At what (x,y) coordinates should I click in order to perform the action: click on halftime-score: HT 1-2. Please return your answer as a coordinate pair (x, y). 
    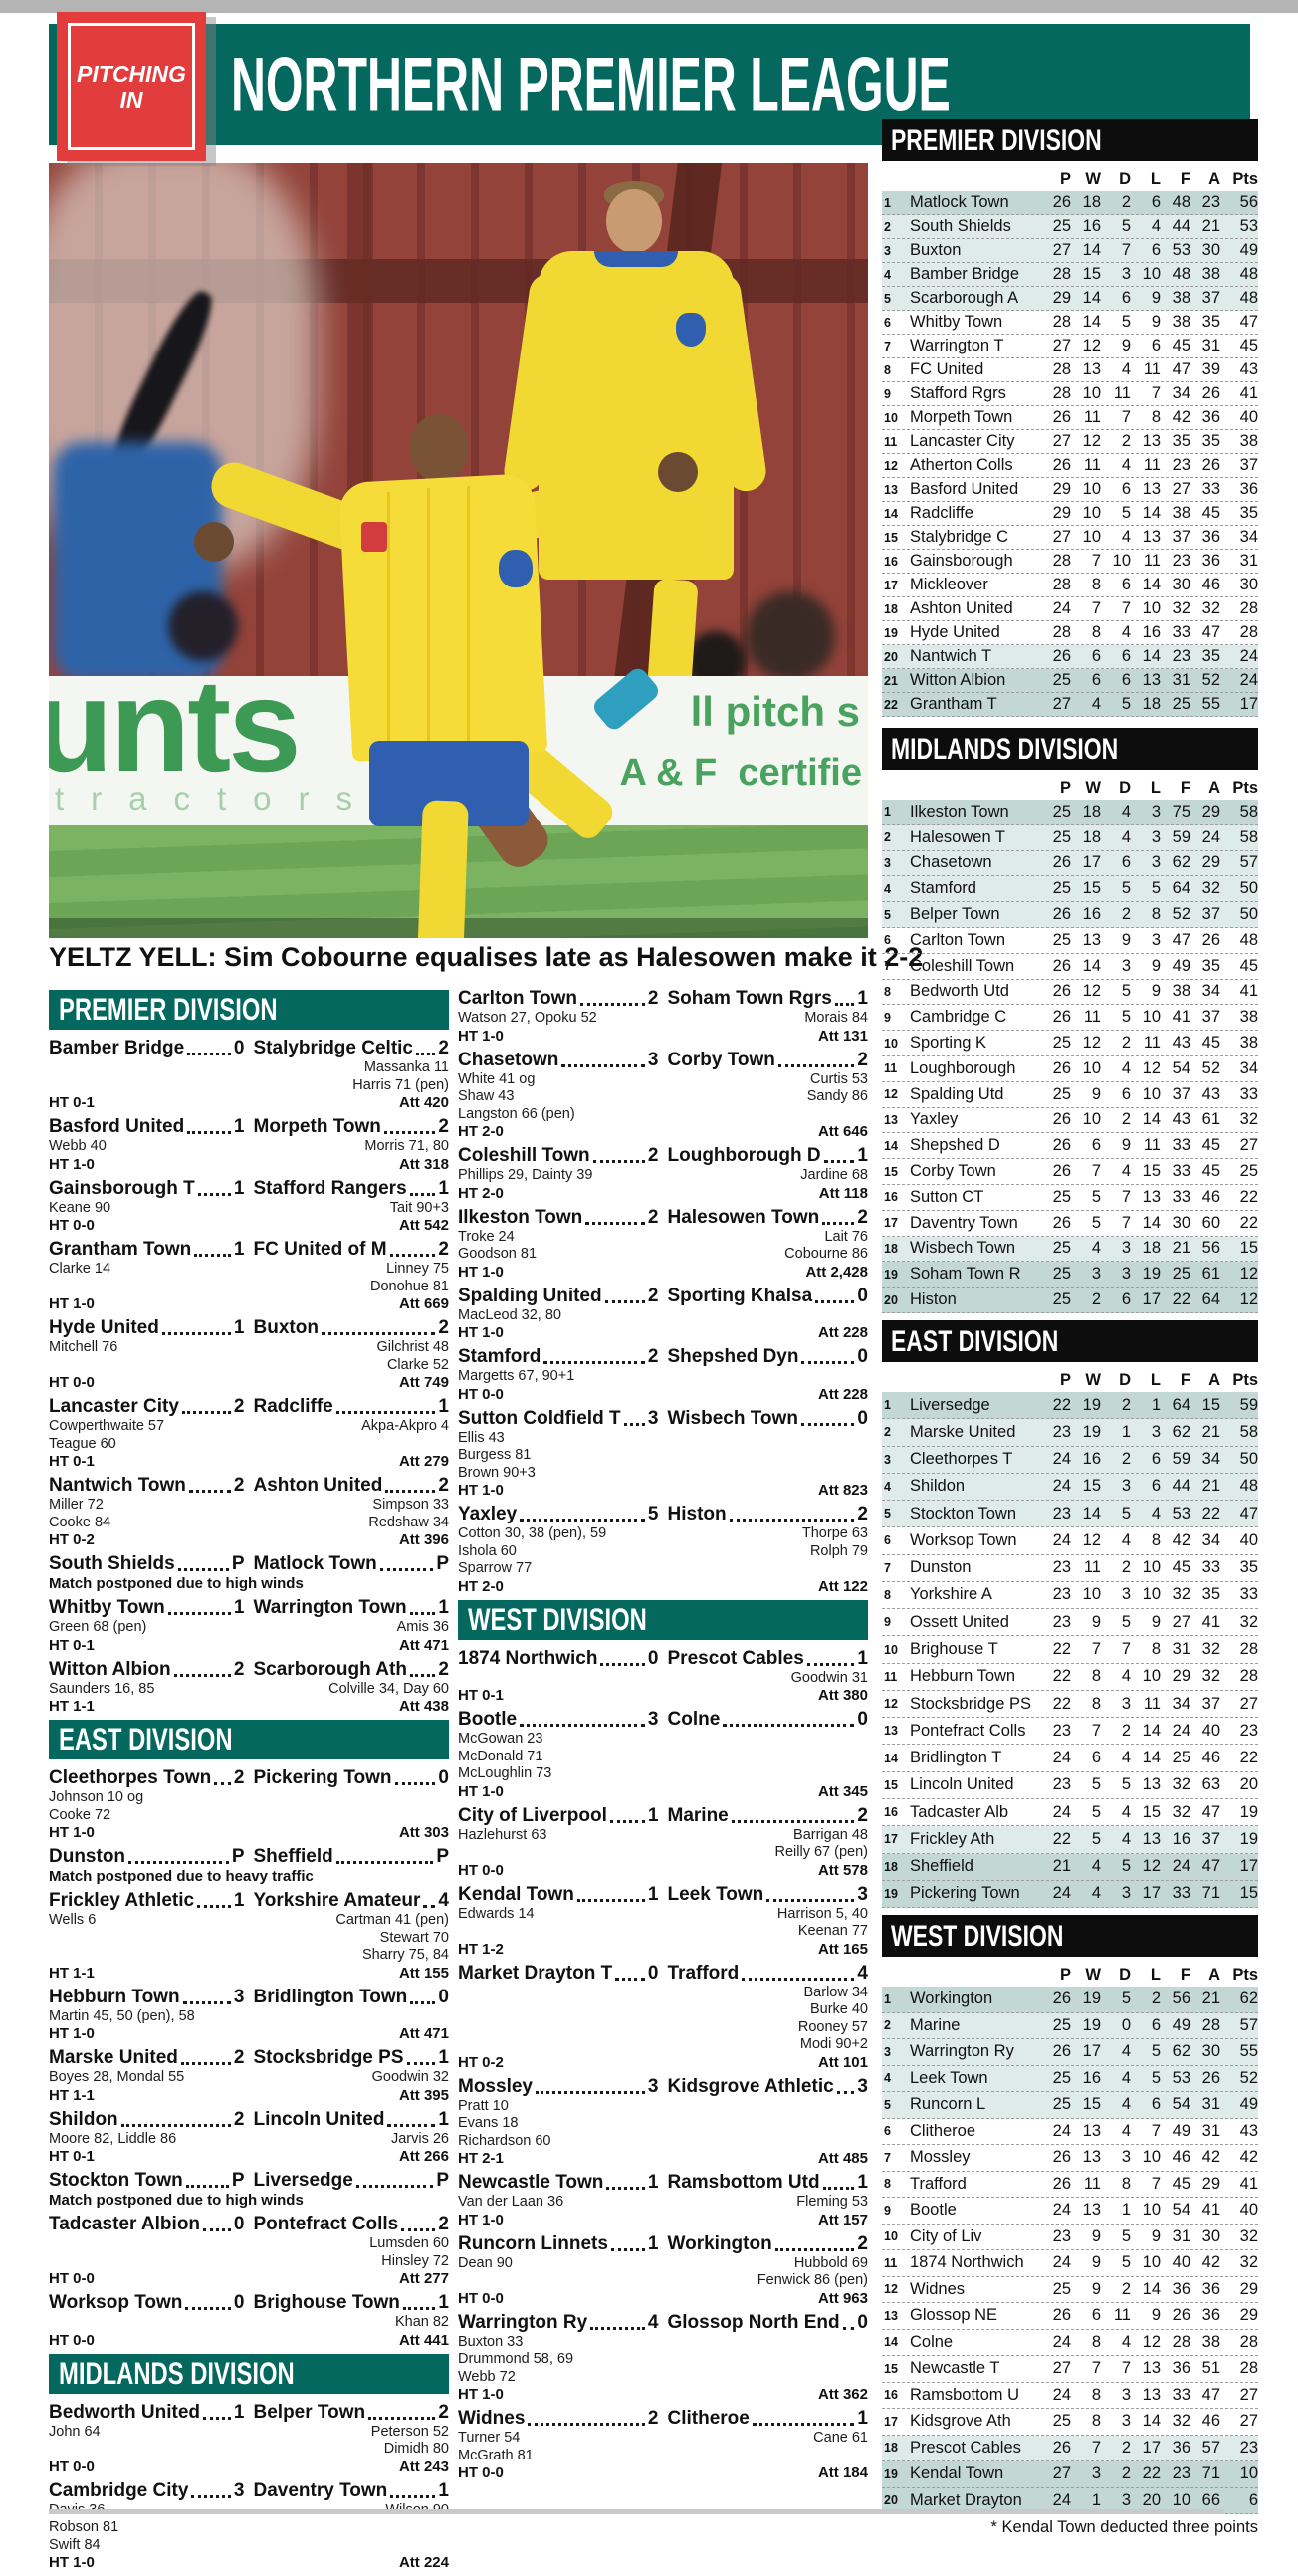
    Looking at the image, I should click on (481, 1949).